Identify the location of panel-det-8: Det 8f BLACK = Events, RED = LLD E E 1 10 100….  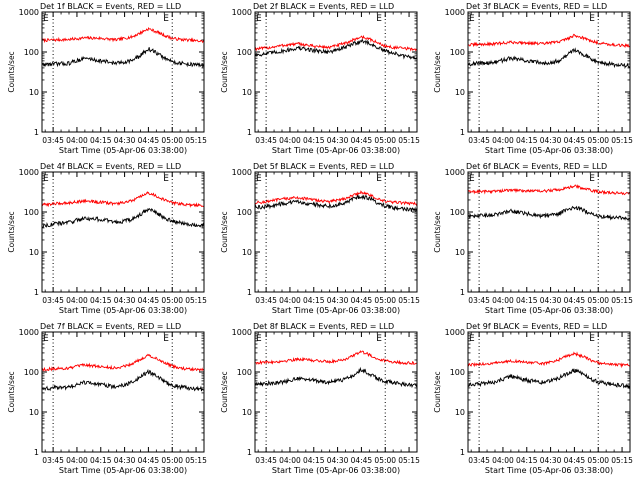
(320, 398).